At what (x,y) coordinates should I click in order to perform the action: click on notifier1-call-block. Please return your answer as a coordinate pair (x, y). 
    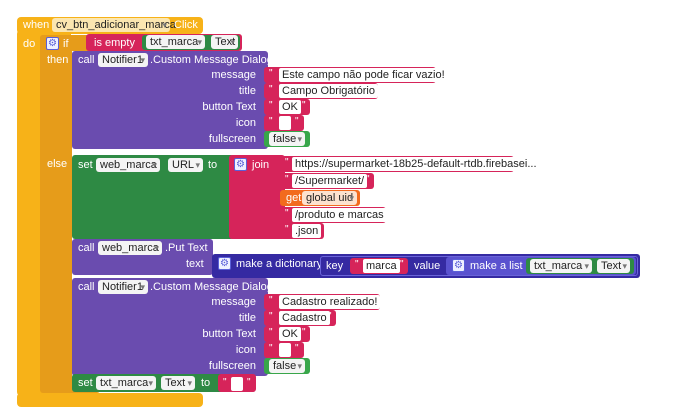
    Looking at the image, I should click on (170, 100).